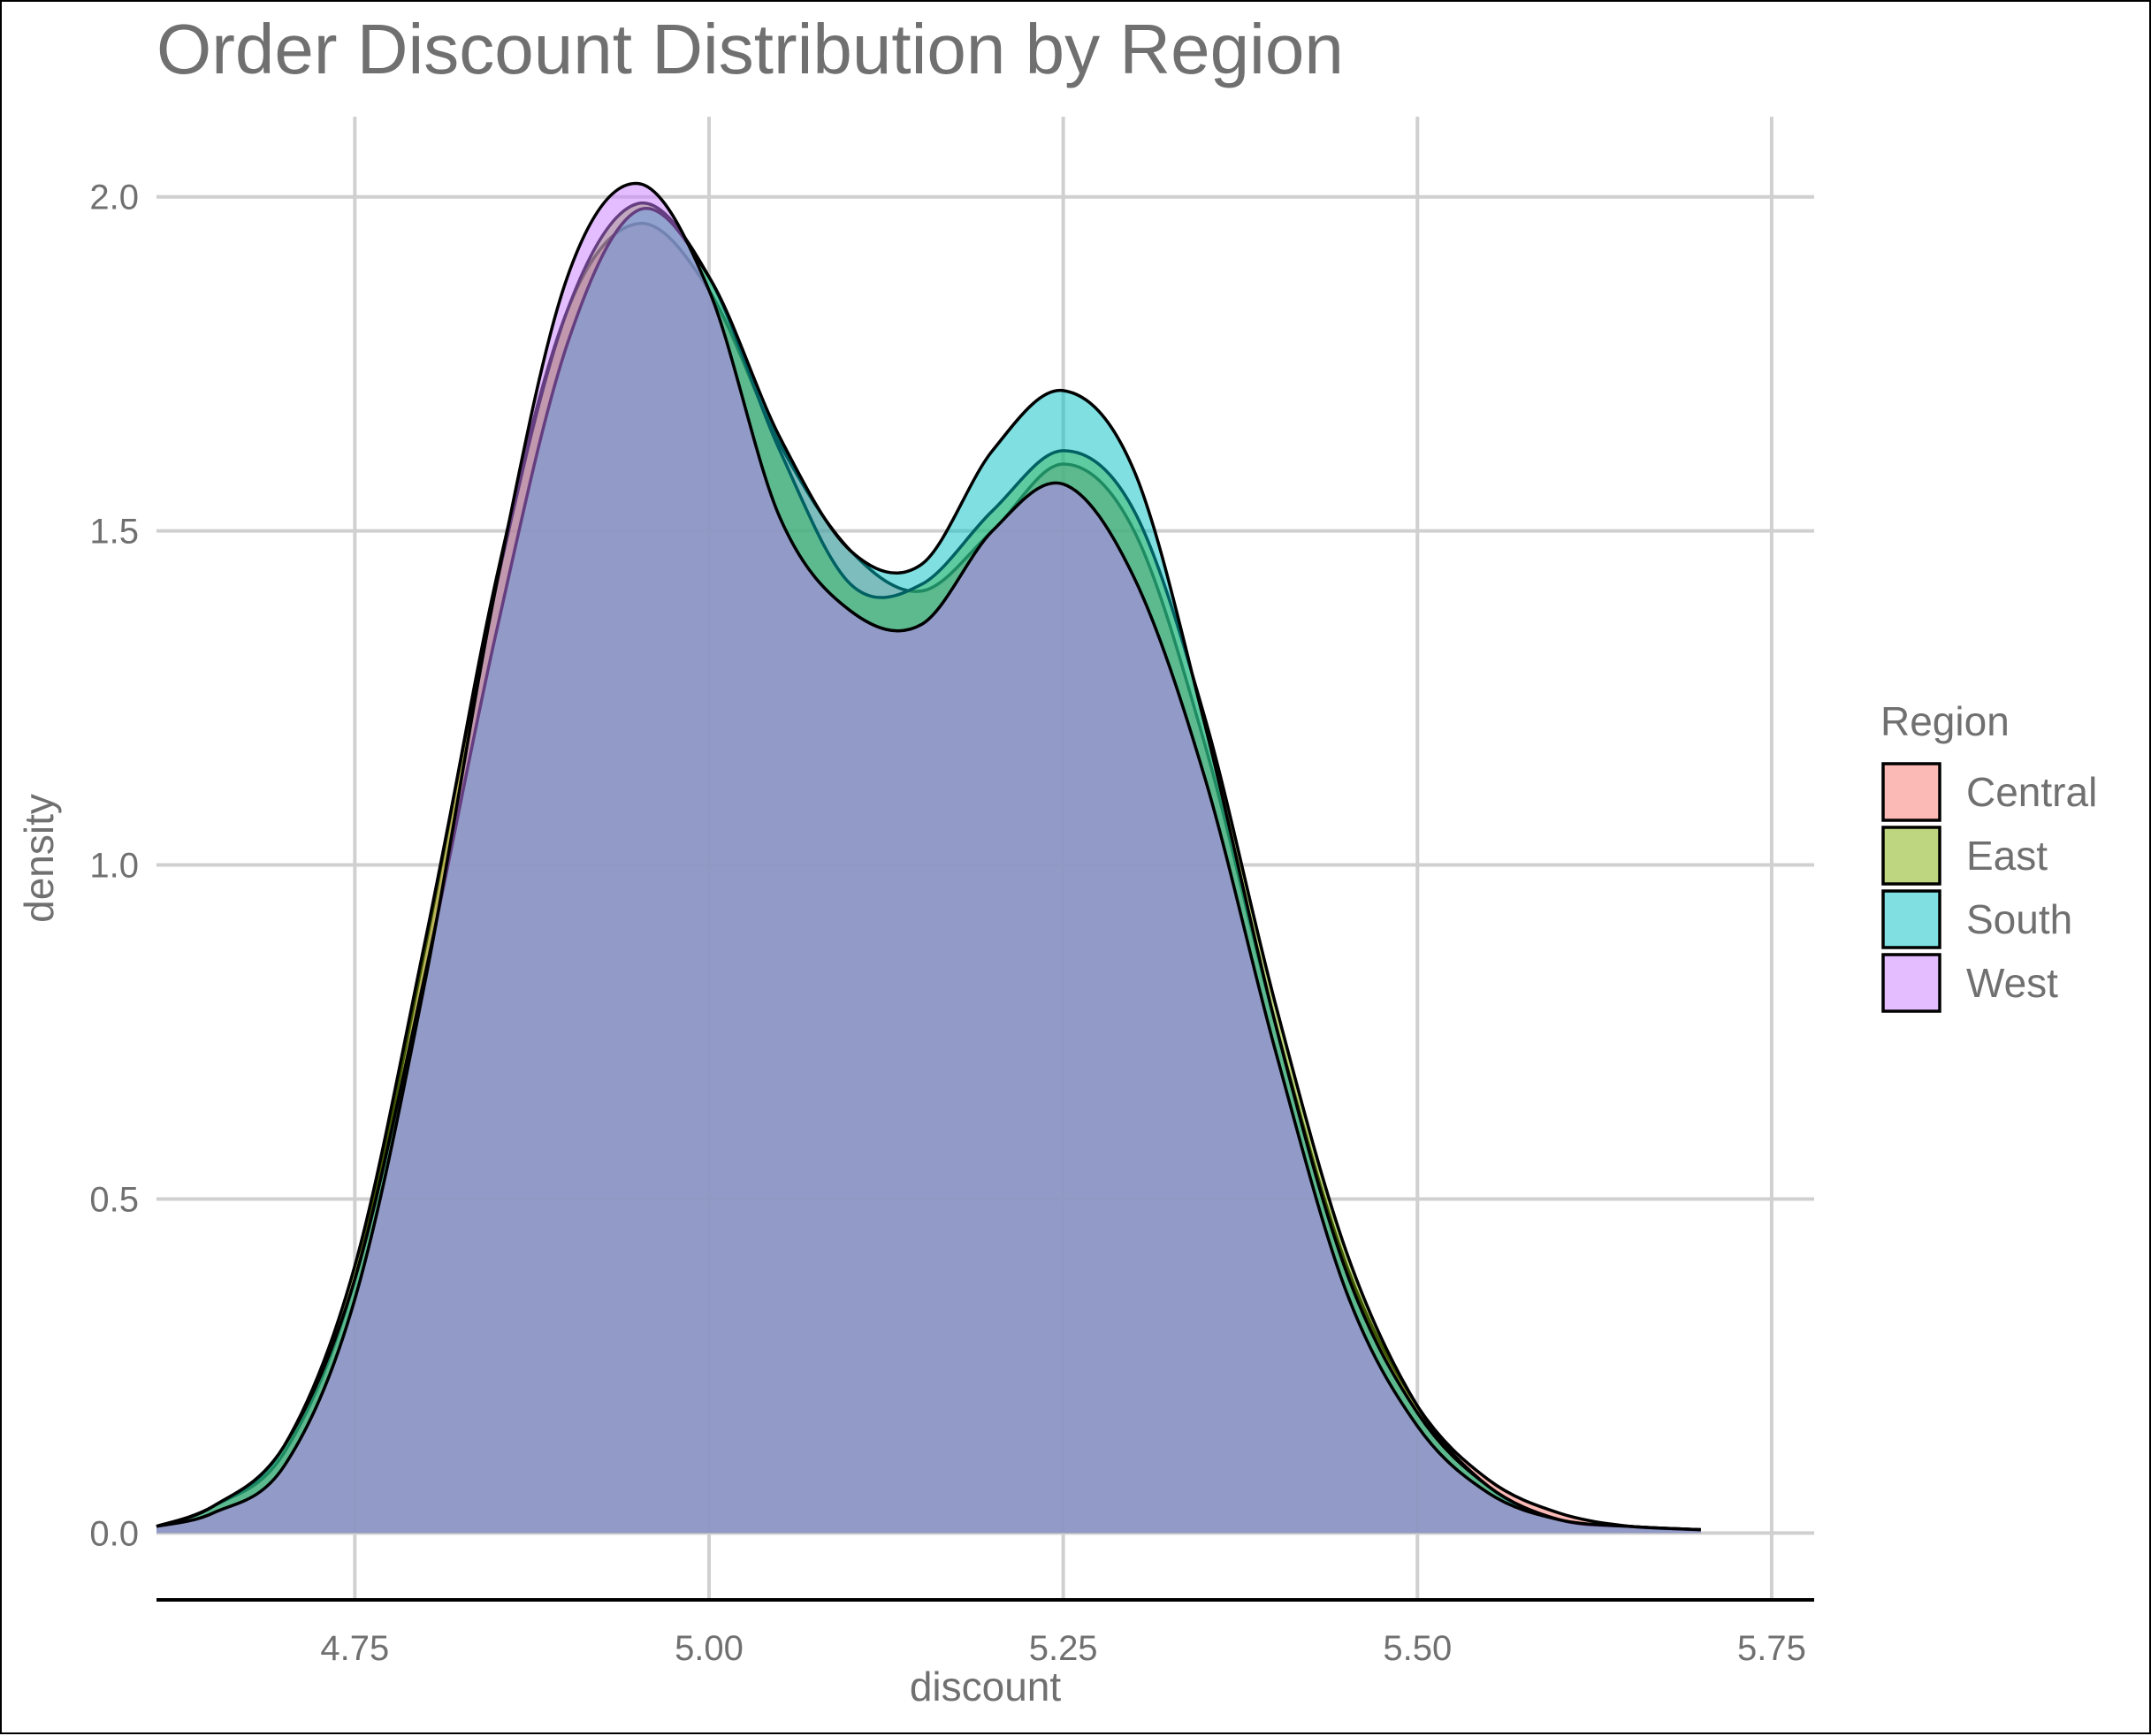  What do you see at coordinates (1945, 721) in the screenshot?
I see `legend-title: Region` at bounding box center [1945, 721].